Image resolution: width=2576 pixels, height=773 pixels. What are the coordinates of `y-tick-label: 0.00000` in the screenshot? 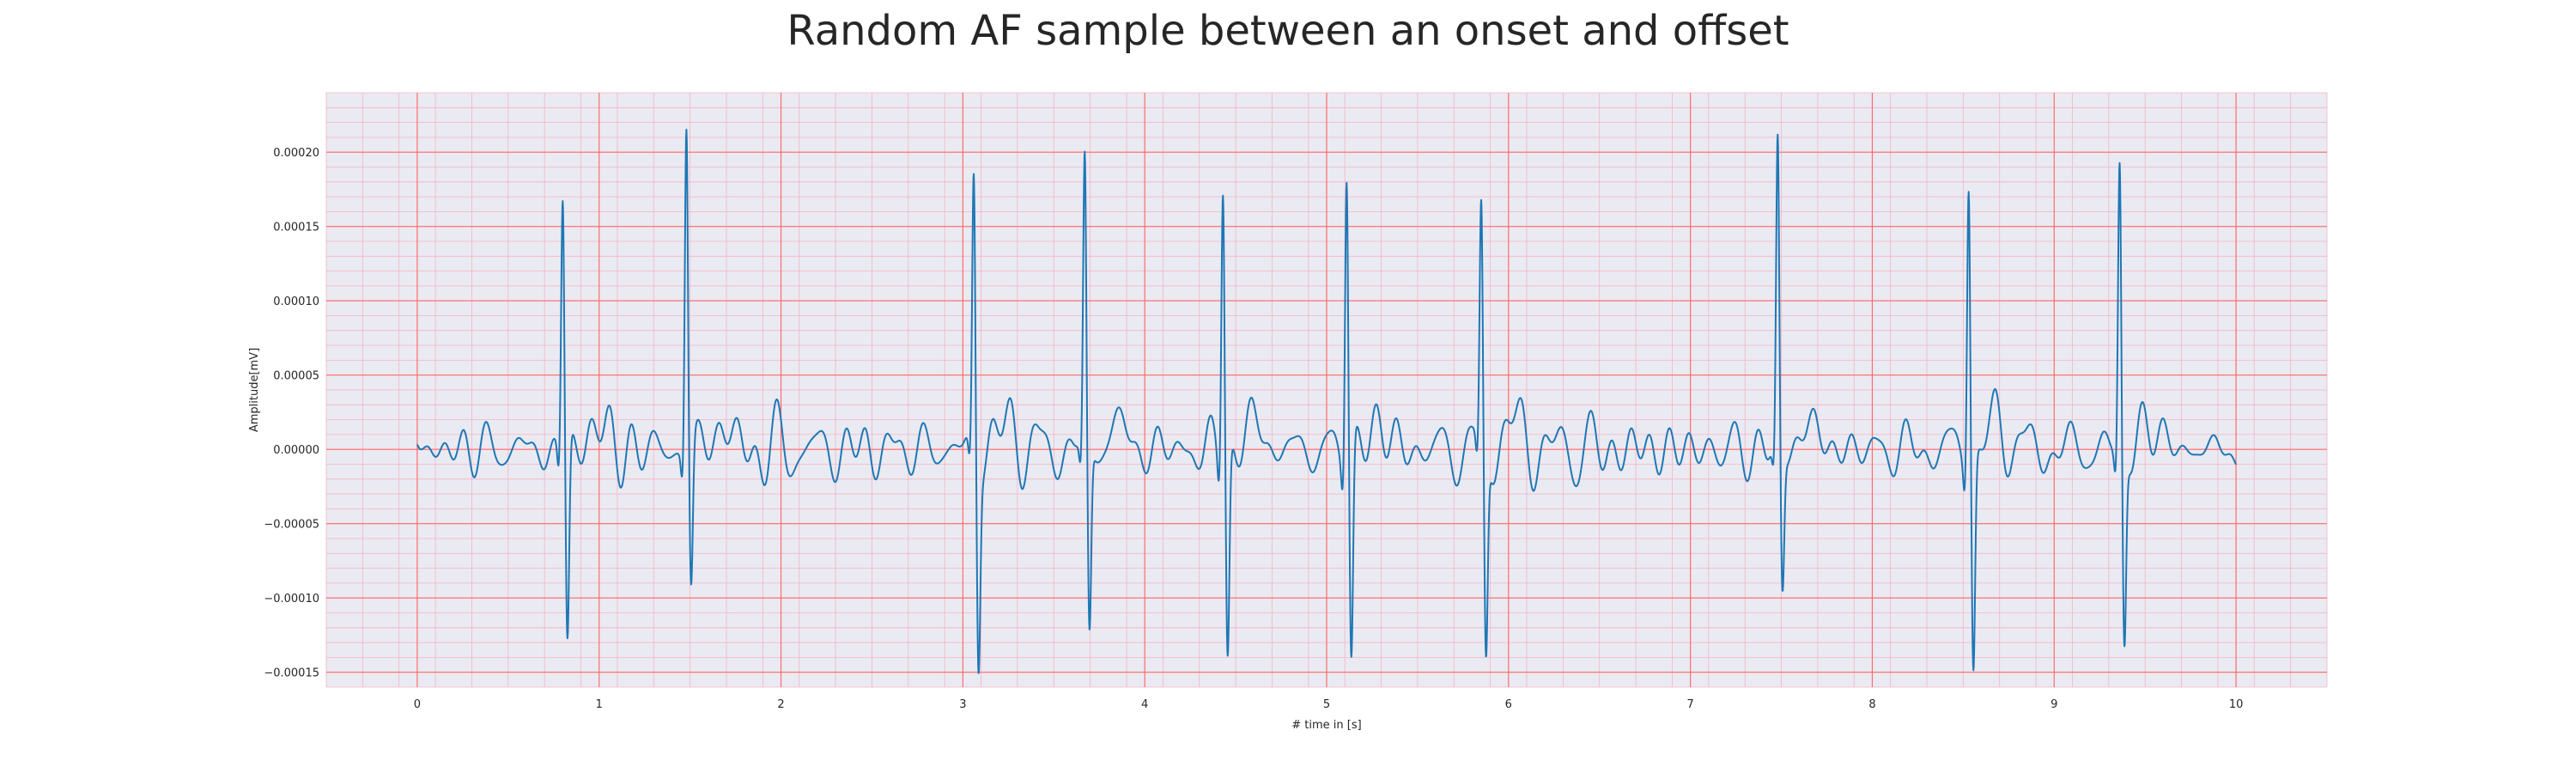 It's located at (296, 450).